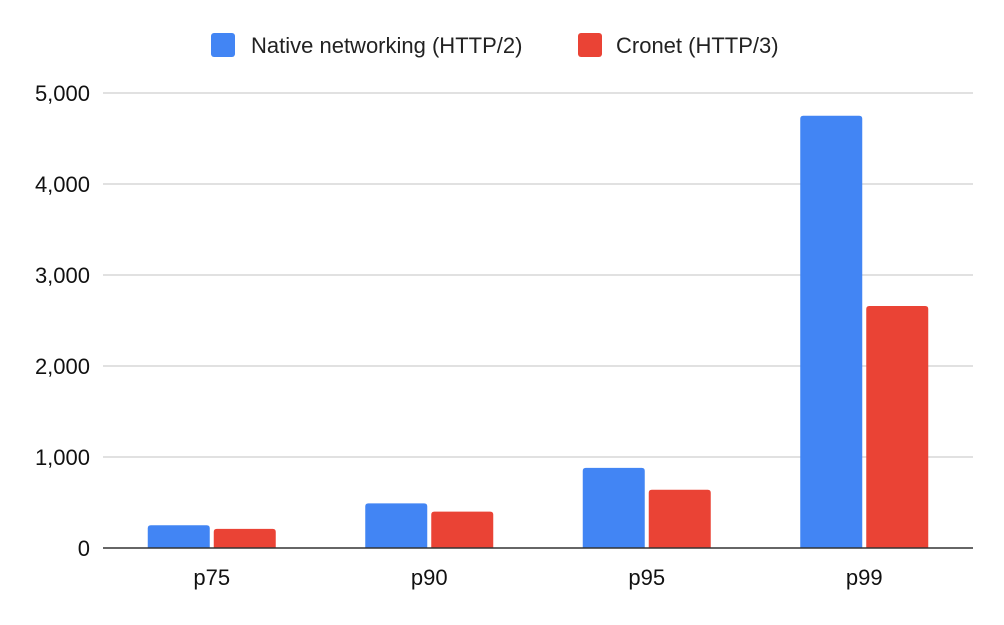 The image size is (1004, 625). I want to click on y-tick-label: 5,000, so click(62, 93).